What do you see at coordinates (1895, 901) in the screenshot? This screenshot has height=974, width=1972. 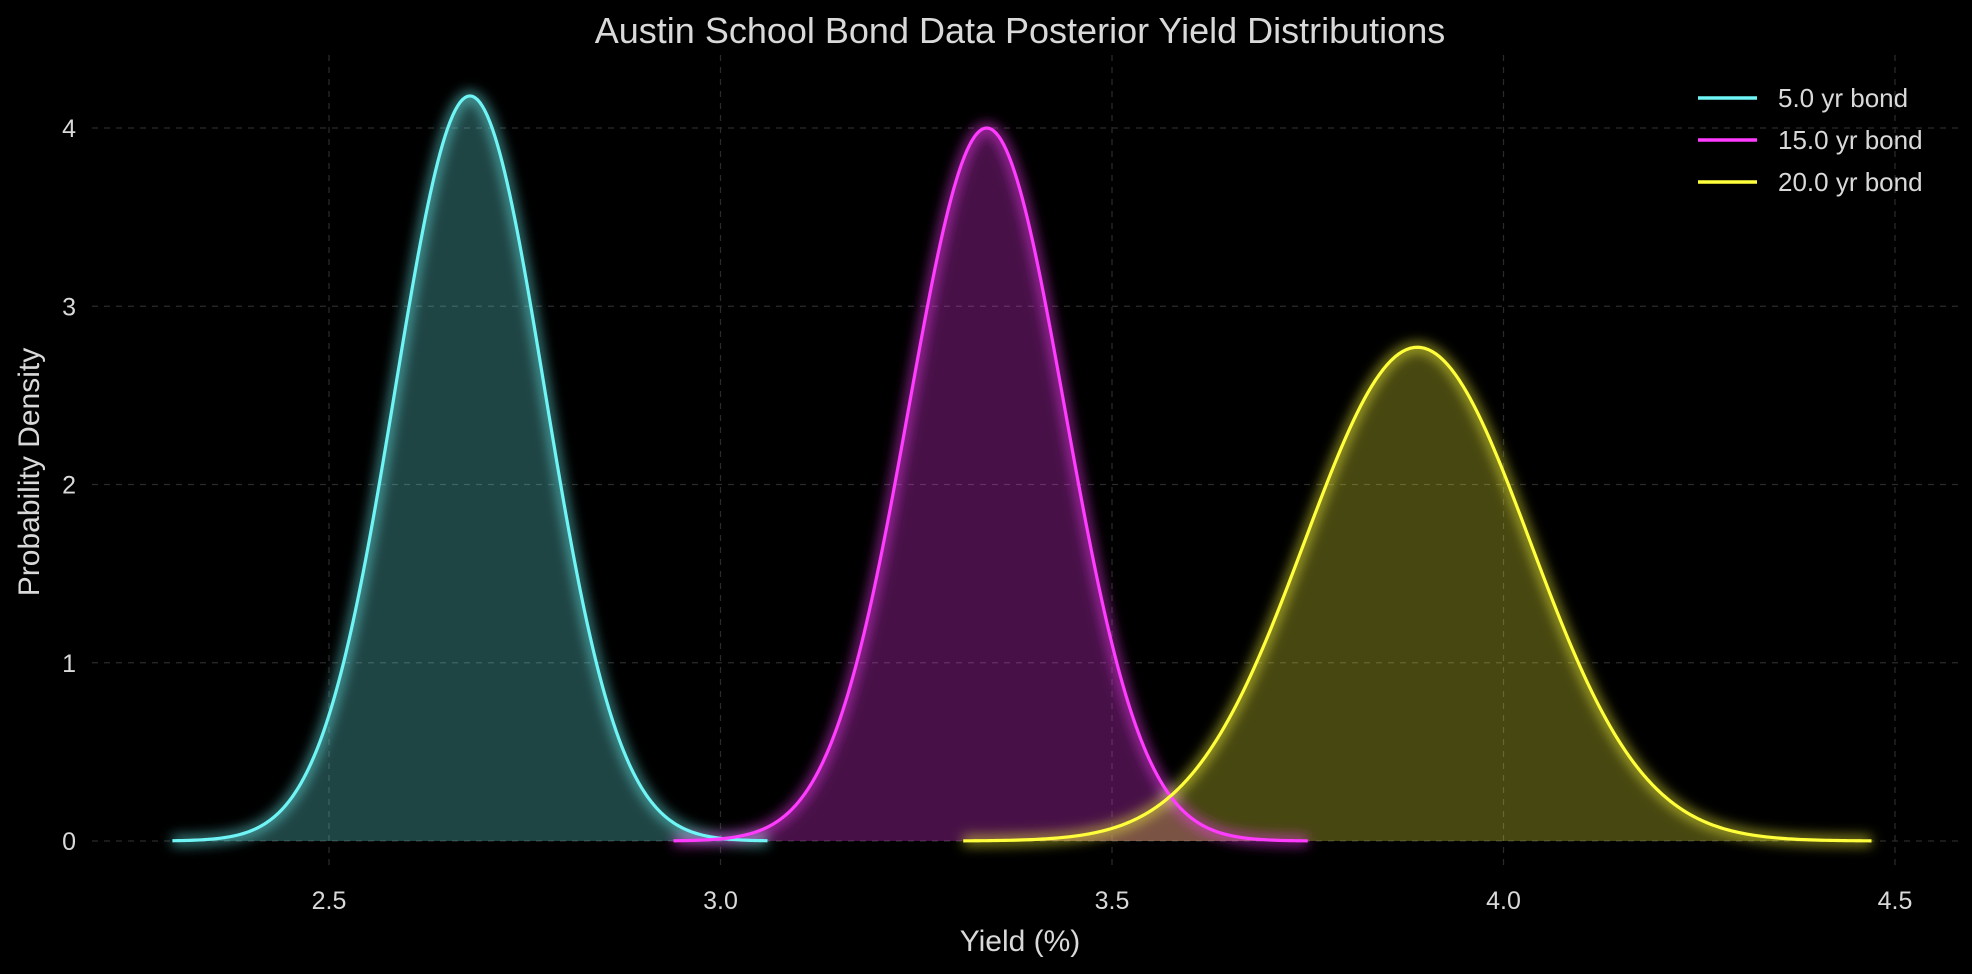 I see `x-tick-label: 4.5` at bounding box center [1895, 901].